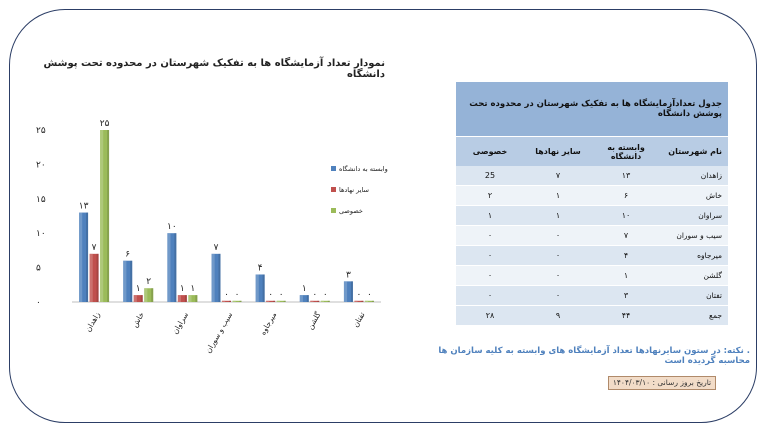 The image size is (768, 432). I want to click on table-row: تفتان ۳ ۰ ۰, so click(592, 295).